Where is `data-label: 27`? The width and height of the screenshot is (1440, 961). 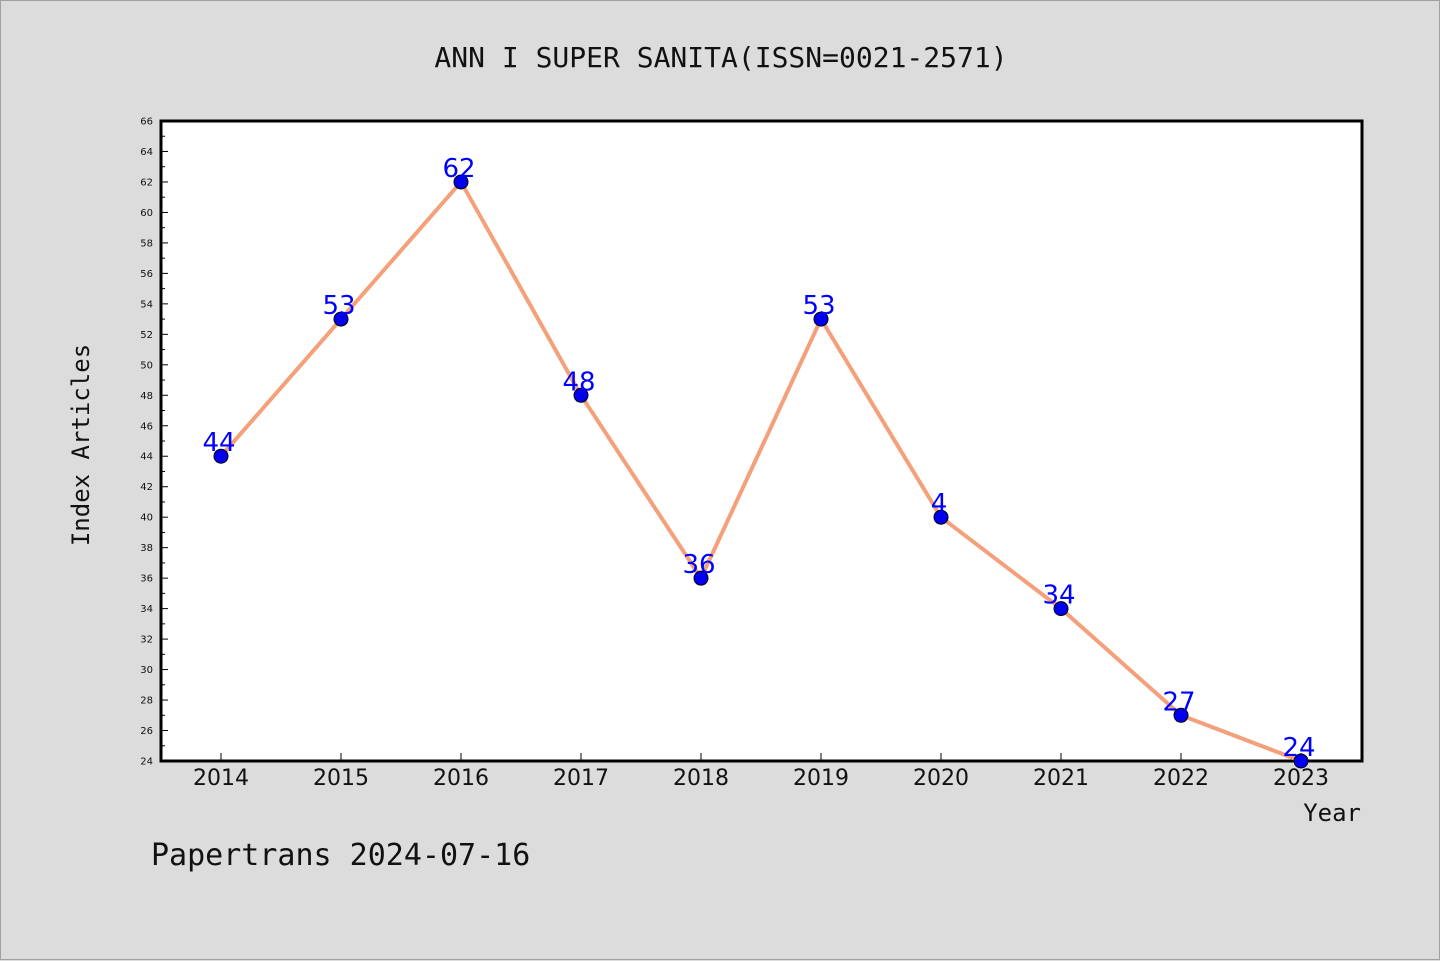
data-label: 27 is located at coordinates (1178, 702).